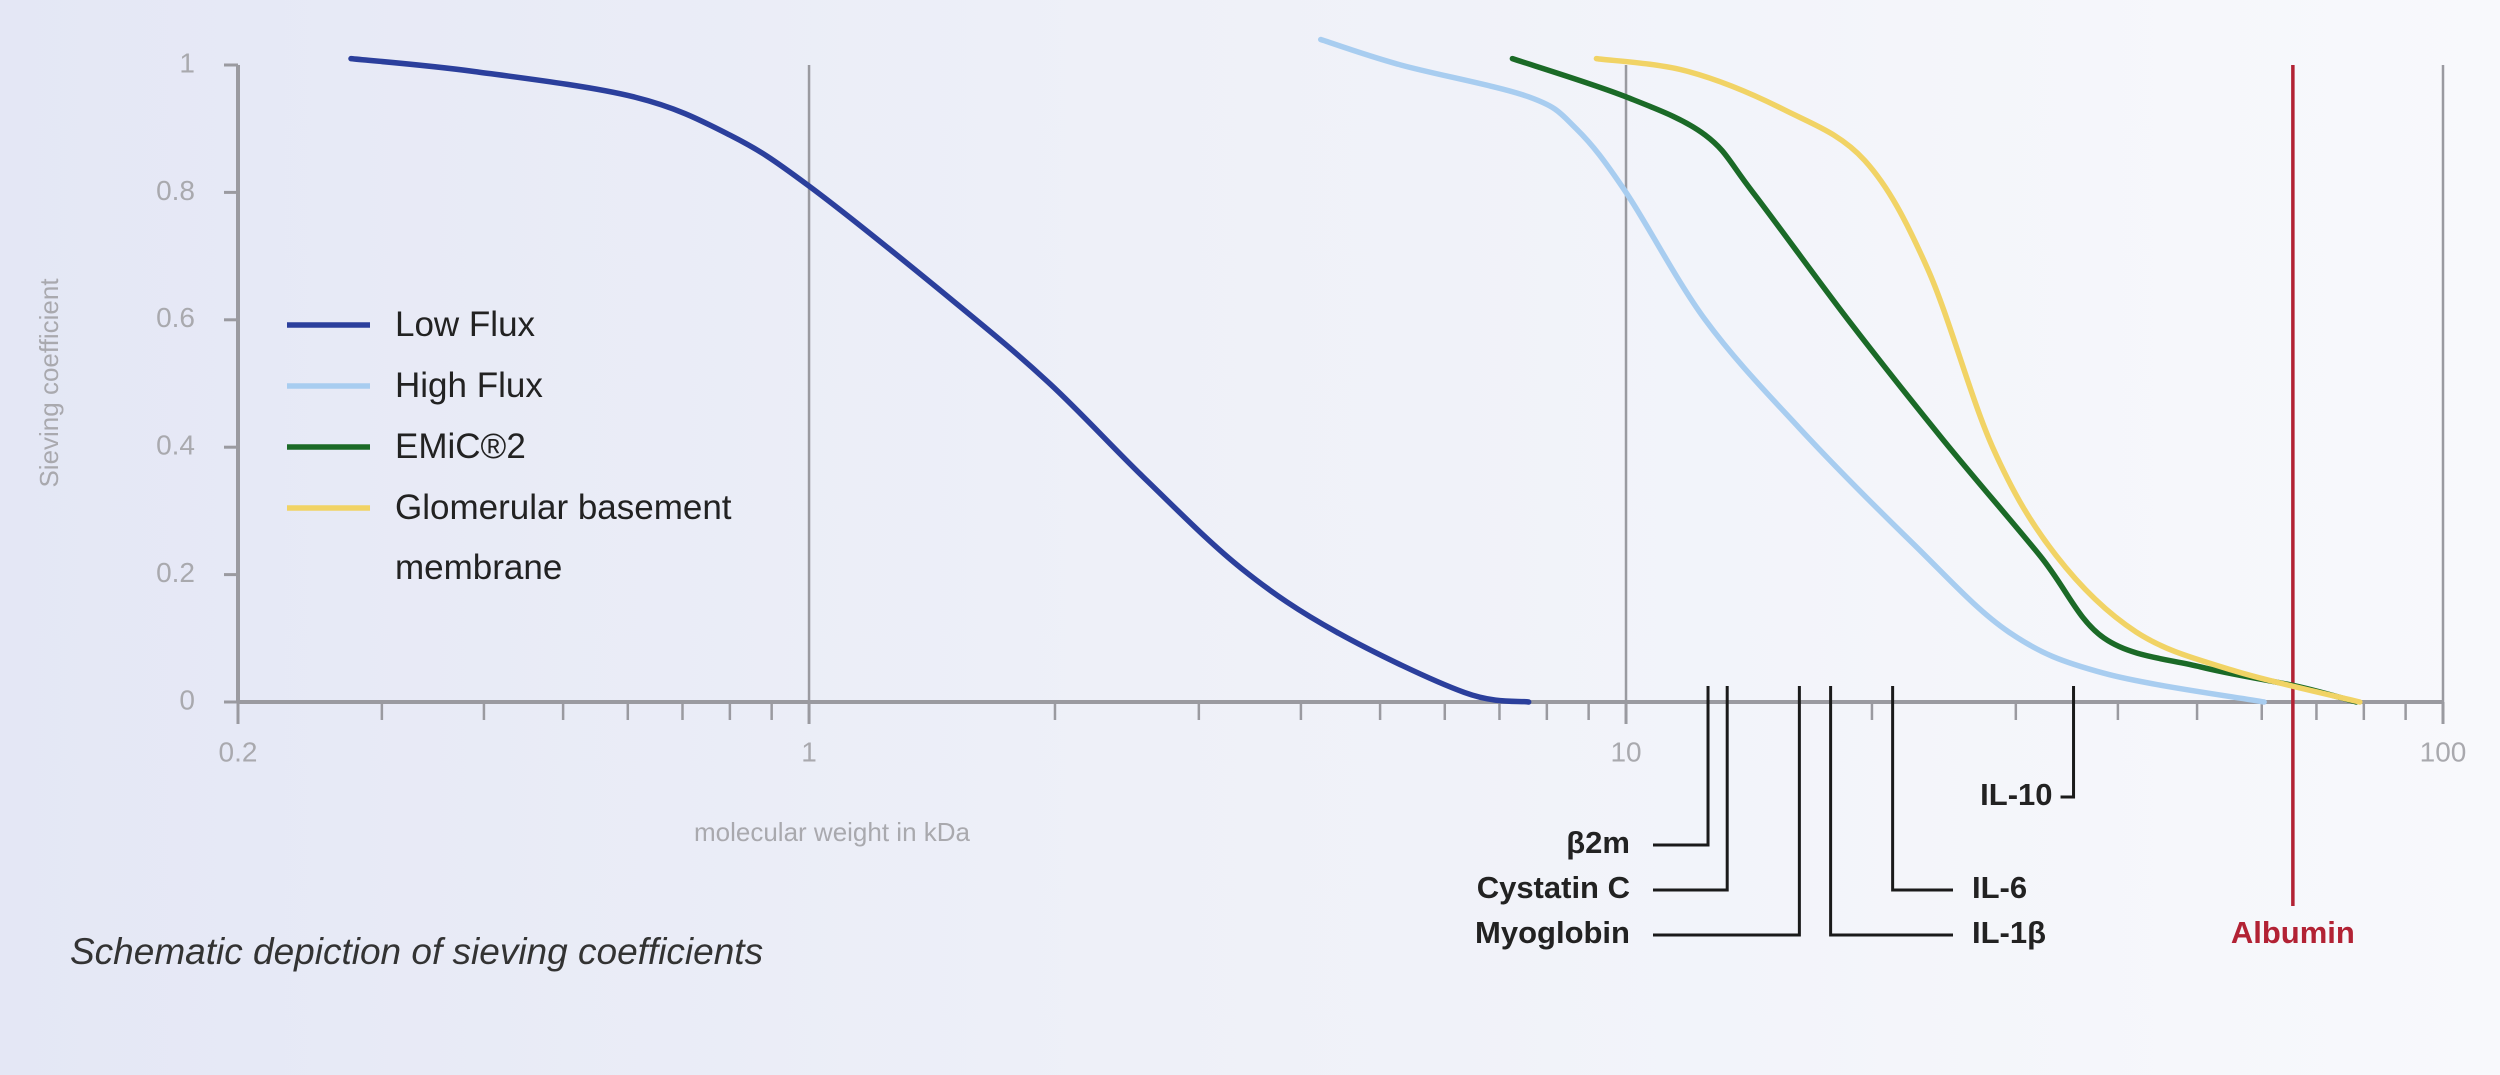 The width and height of the screenshot is (2500, 1075). Describe the element at coordinates (2016, 794) in the screenshot. I see `marker-label: IL-10` at that location.